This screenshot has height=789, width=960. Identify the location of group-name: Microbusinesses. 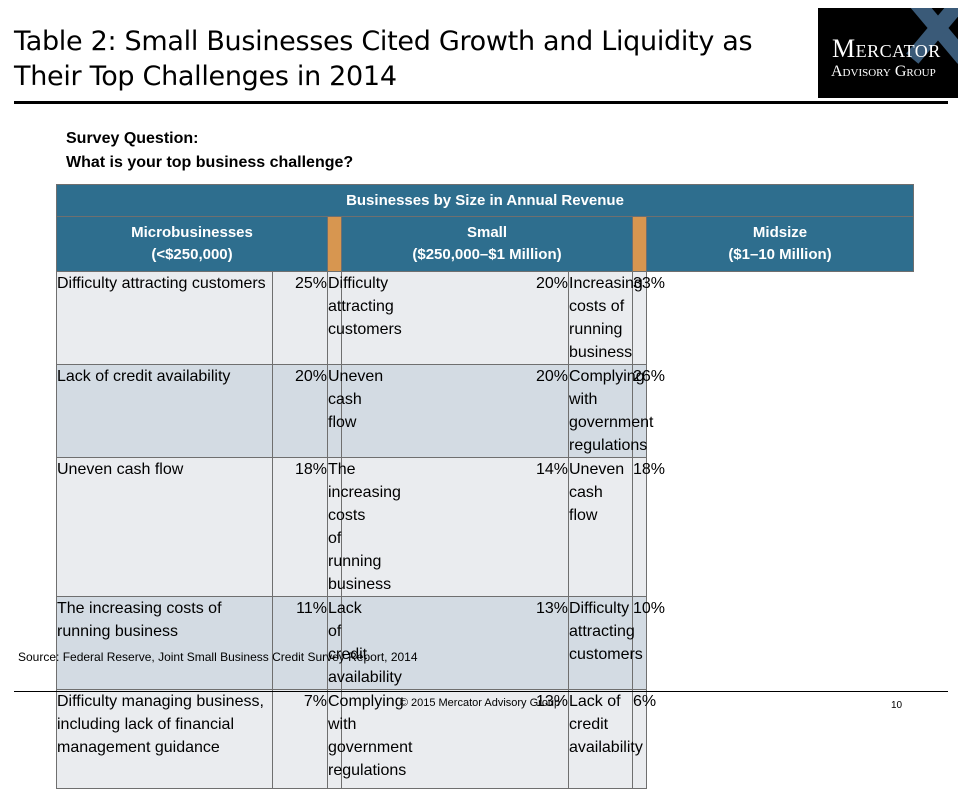
(192, 232).